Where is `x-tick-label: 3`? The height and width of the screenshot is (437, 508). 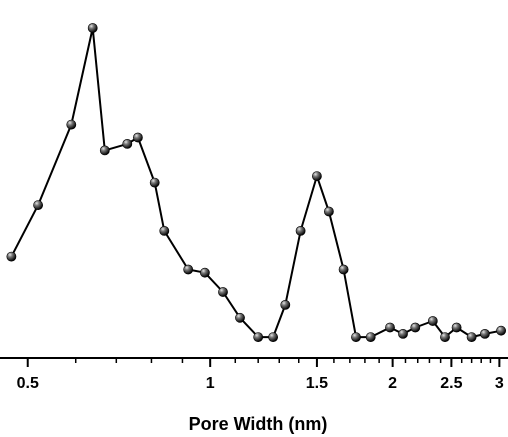 x-tick-label: 3 is located at coordinates (499, 383).